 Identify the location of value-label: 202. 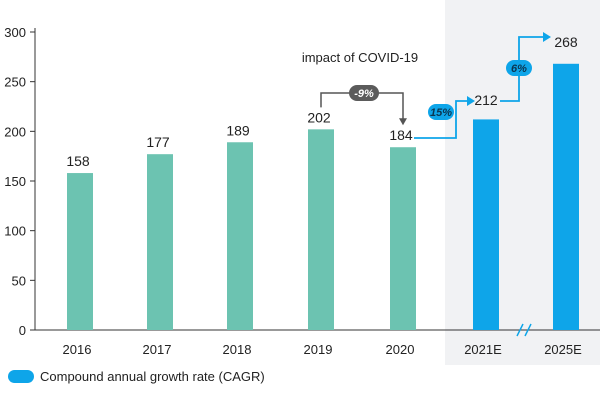
(319, 117).